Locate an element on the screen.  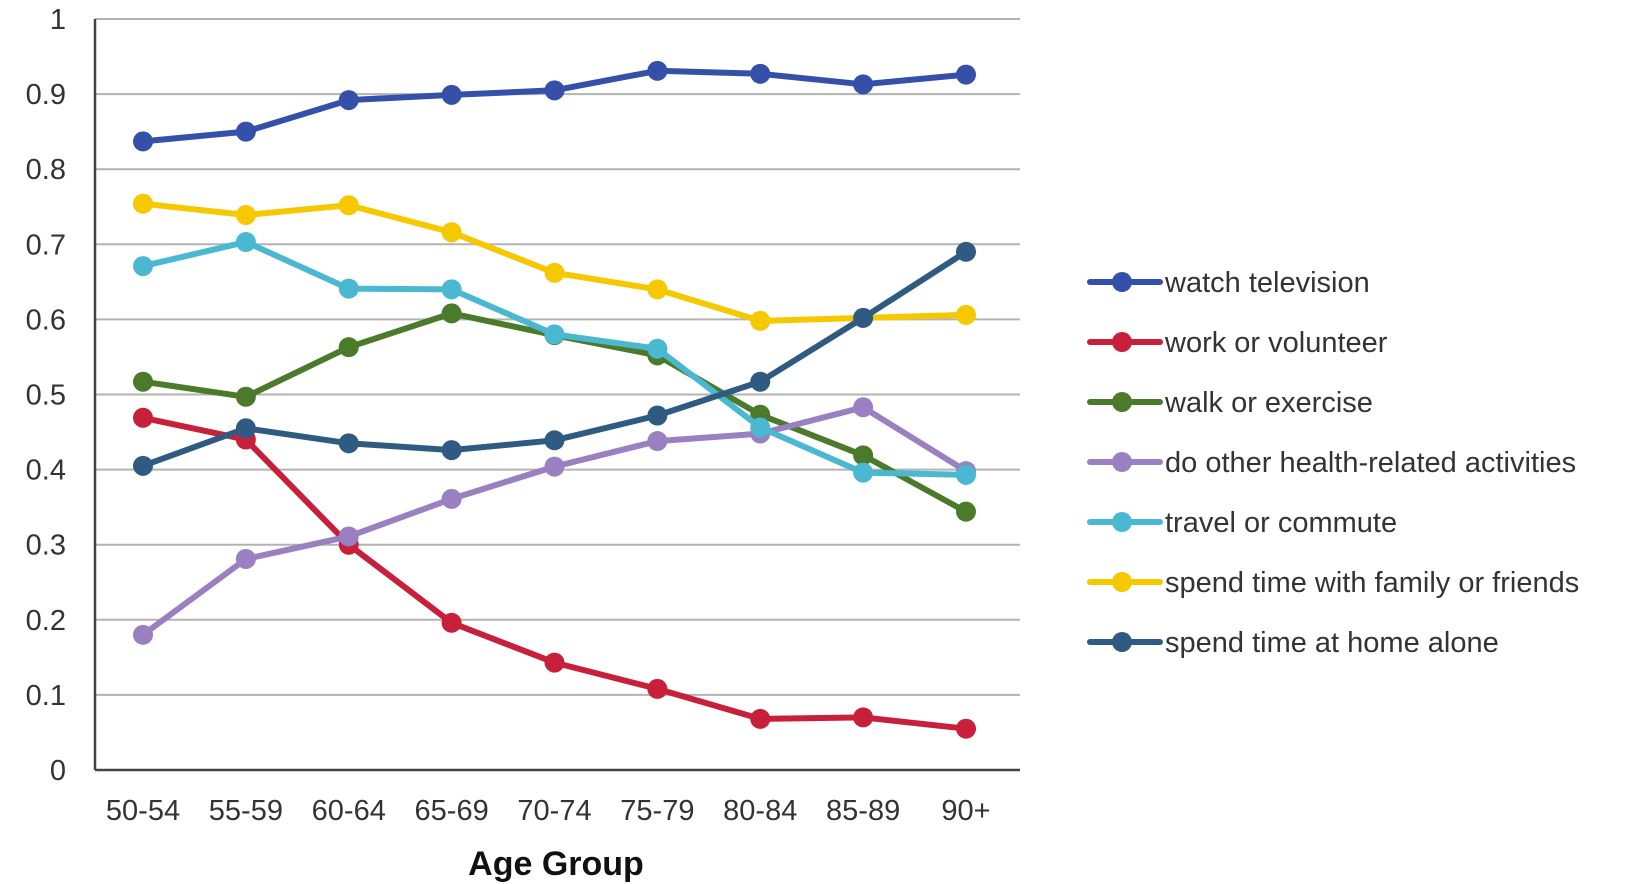
y-tick-label: 0.2 is located at coordinates (46, 621).